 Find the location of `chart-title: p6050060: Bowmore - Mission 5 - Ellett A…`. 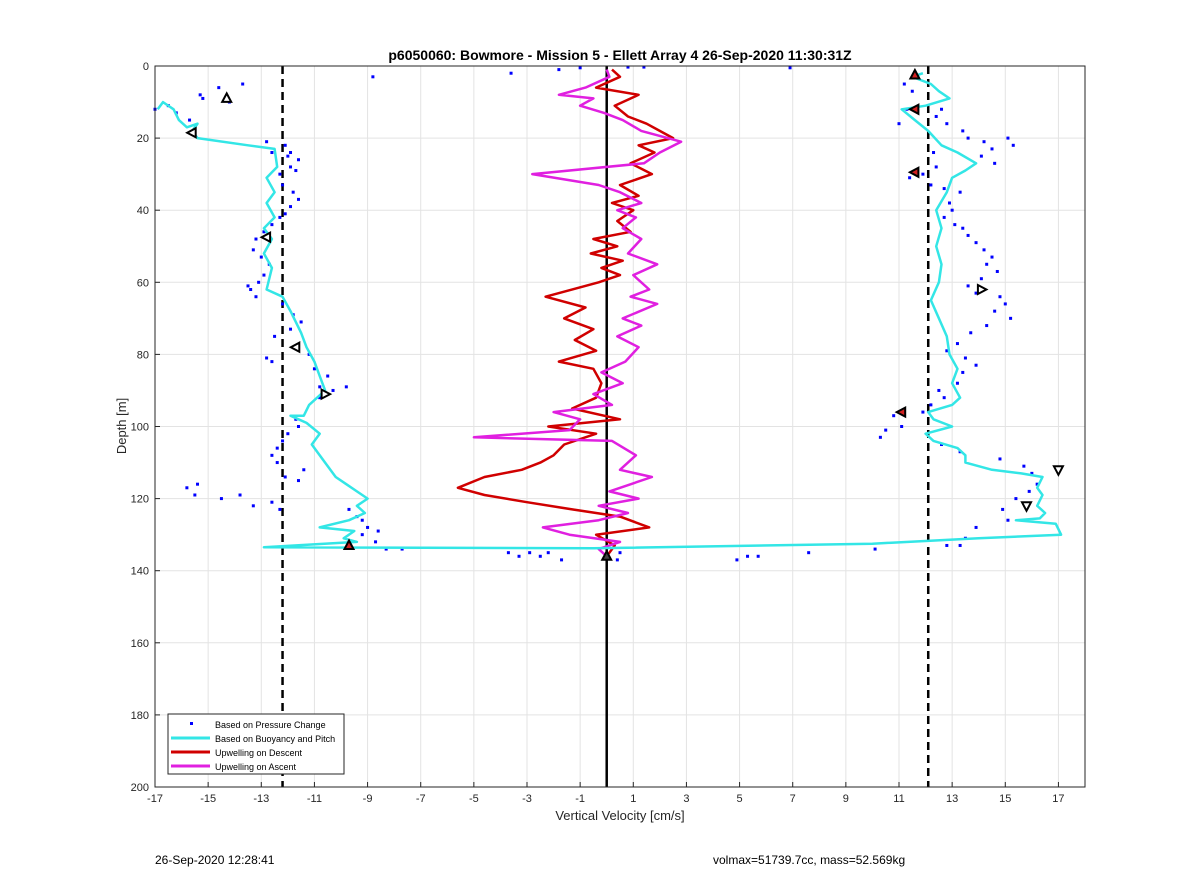

chart-title: p6050060: Bowmore - Mission 5 - Ellett A… is located at coordinates (620, 55).